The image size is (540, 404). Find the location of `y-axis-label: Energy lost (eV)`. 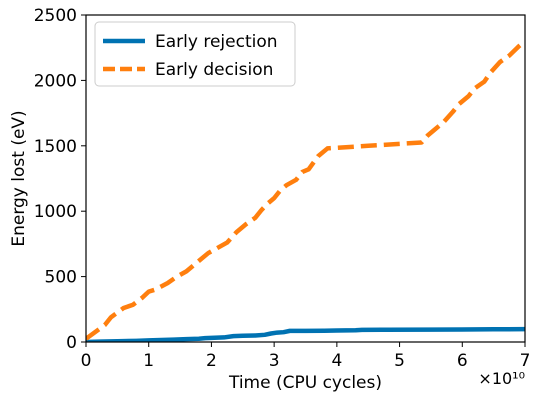

y-axis-label: Energy lost (eV) is located at coordinates (19, 178).